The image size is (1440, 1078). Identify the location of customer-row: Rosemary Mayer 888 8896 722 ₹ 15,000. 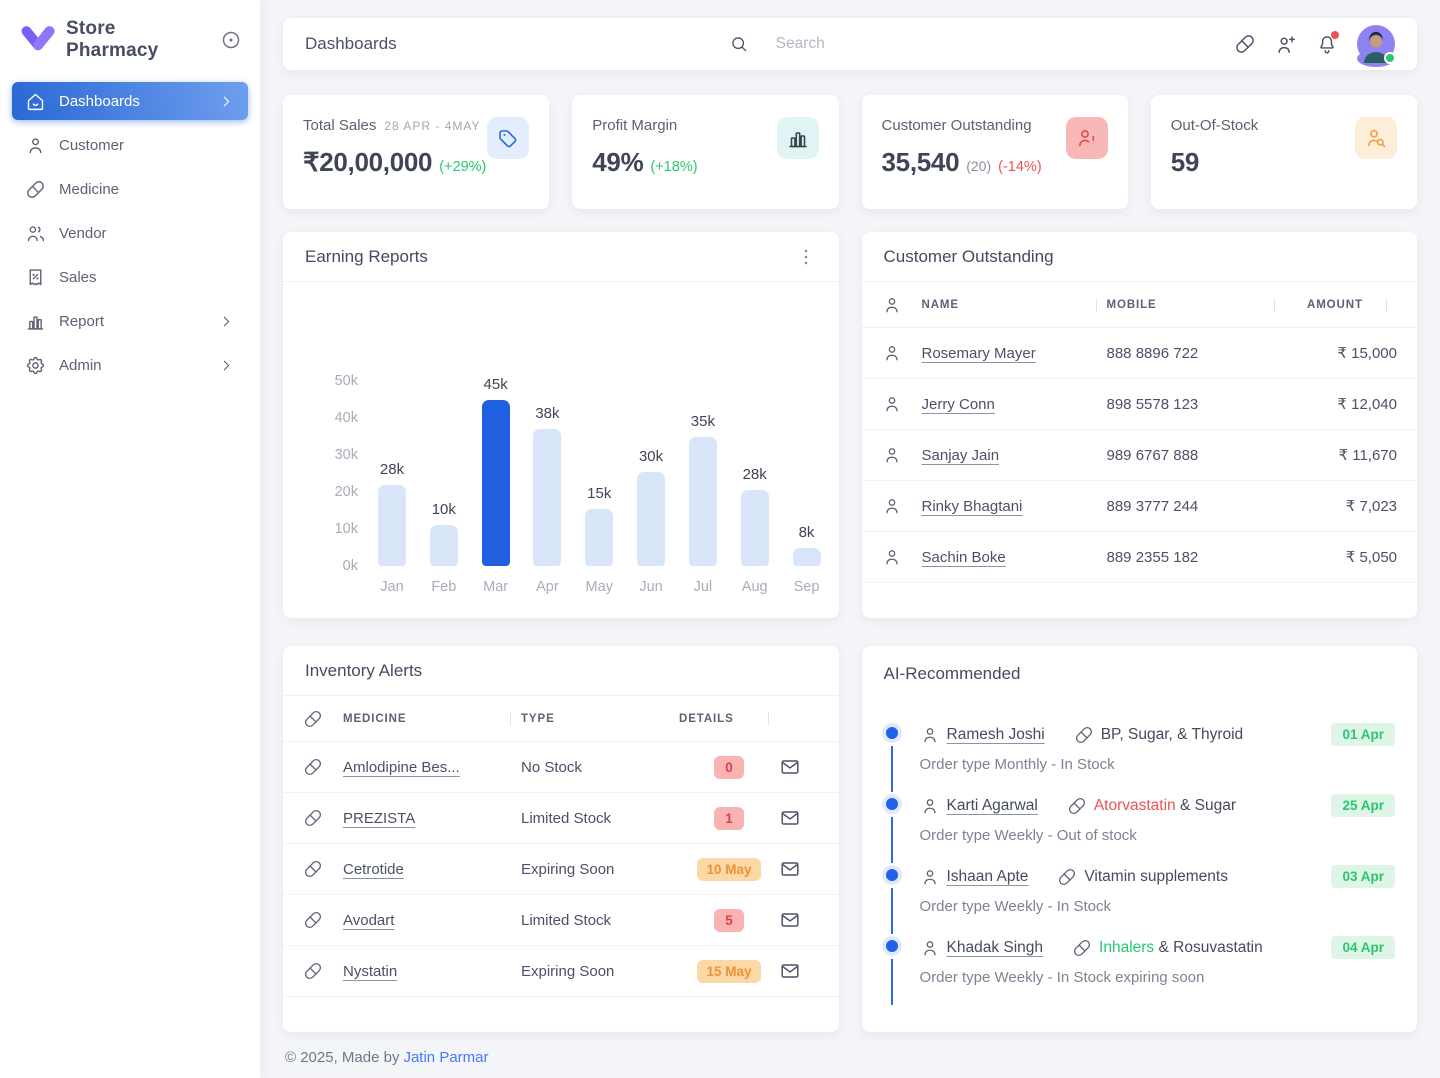
(1139, 353).